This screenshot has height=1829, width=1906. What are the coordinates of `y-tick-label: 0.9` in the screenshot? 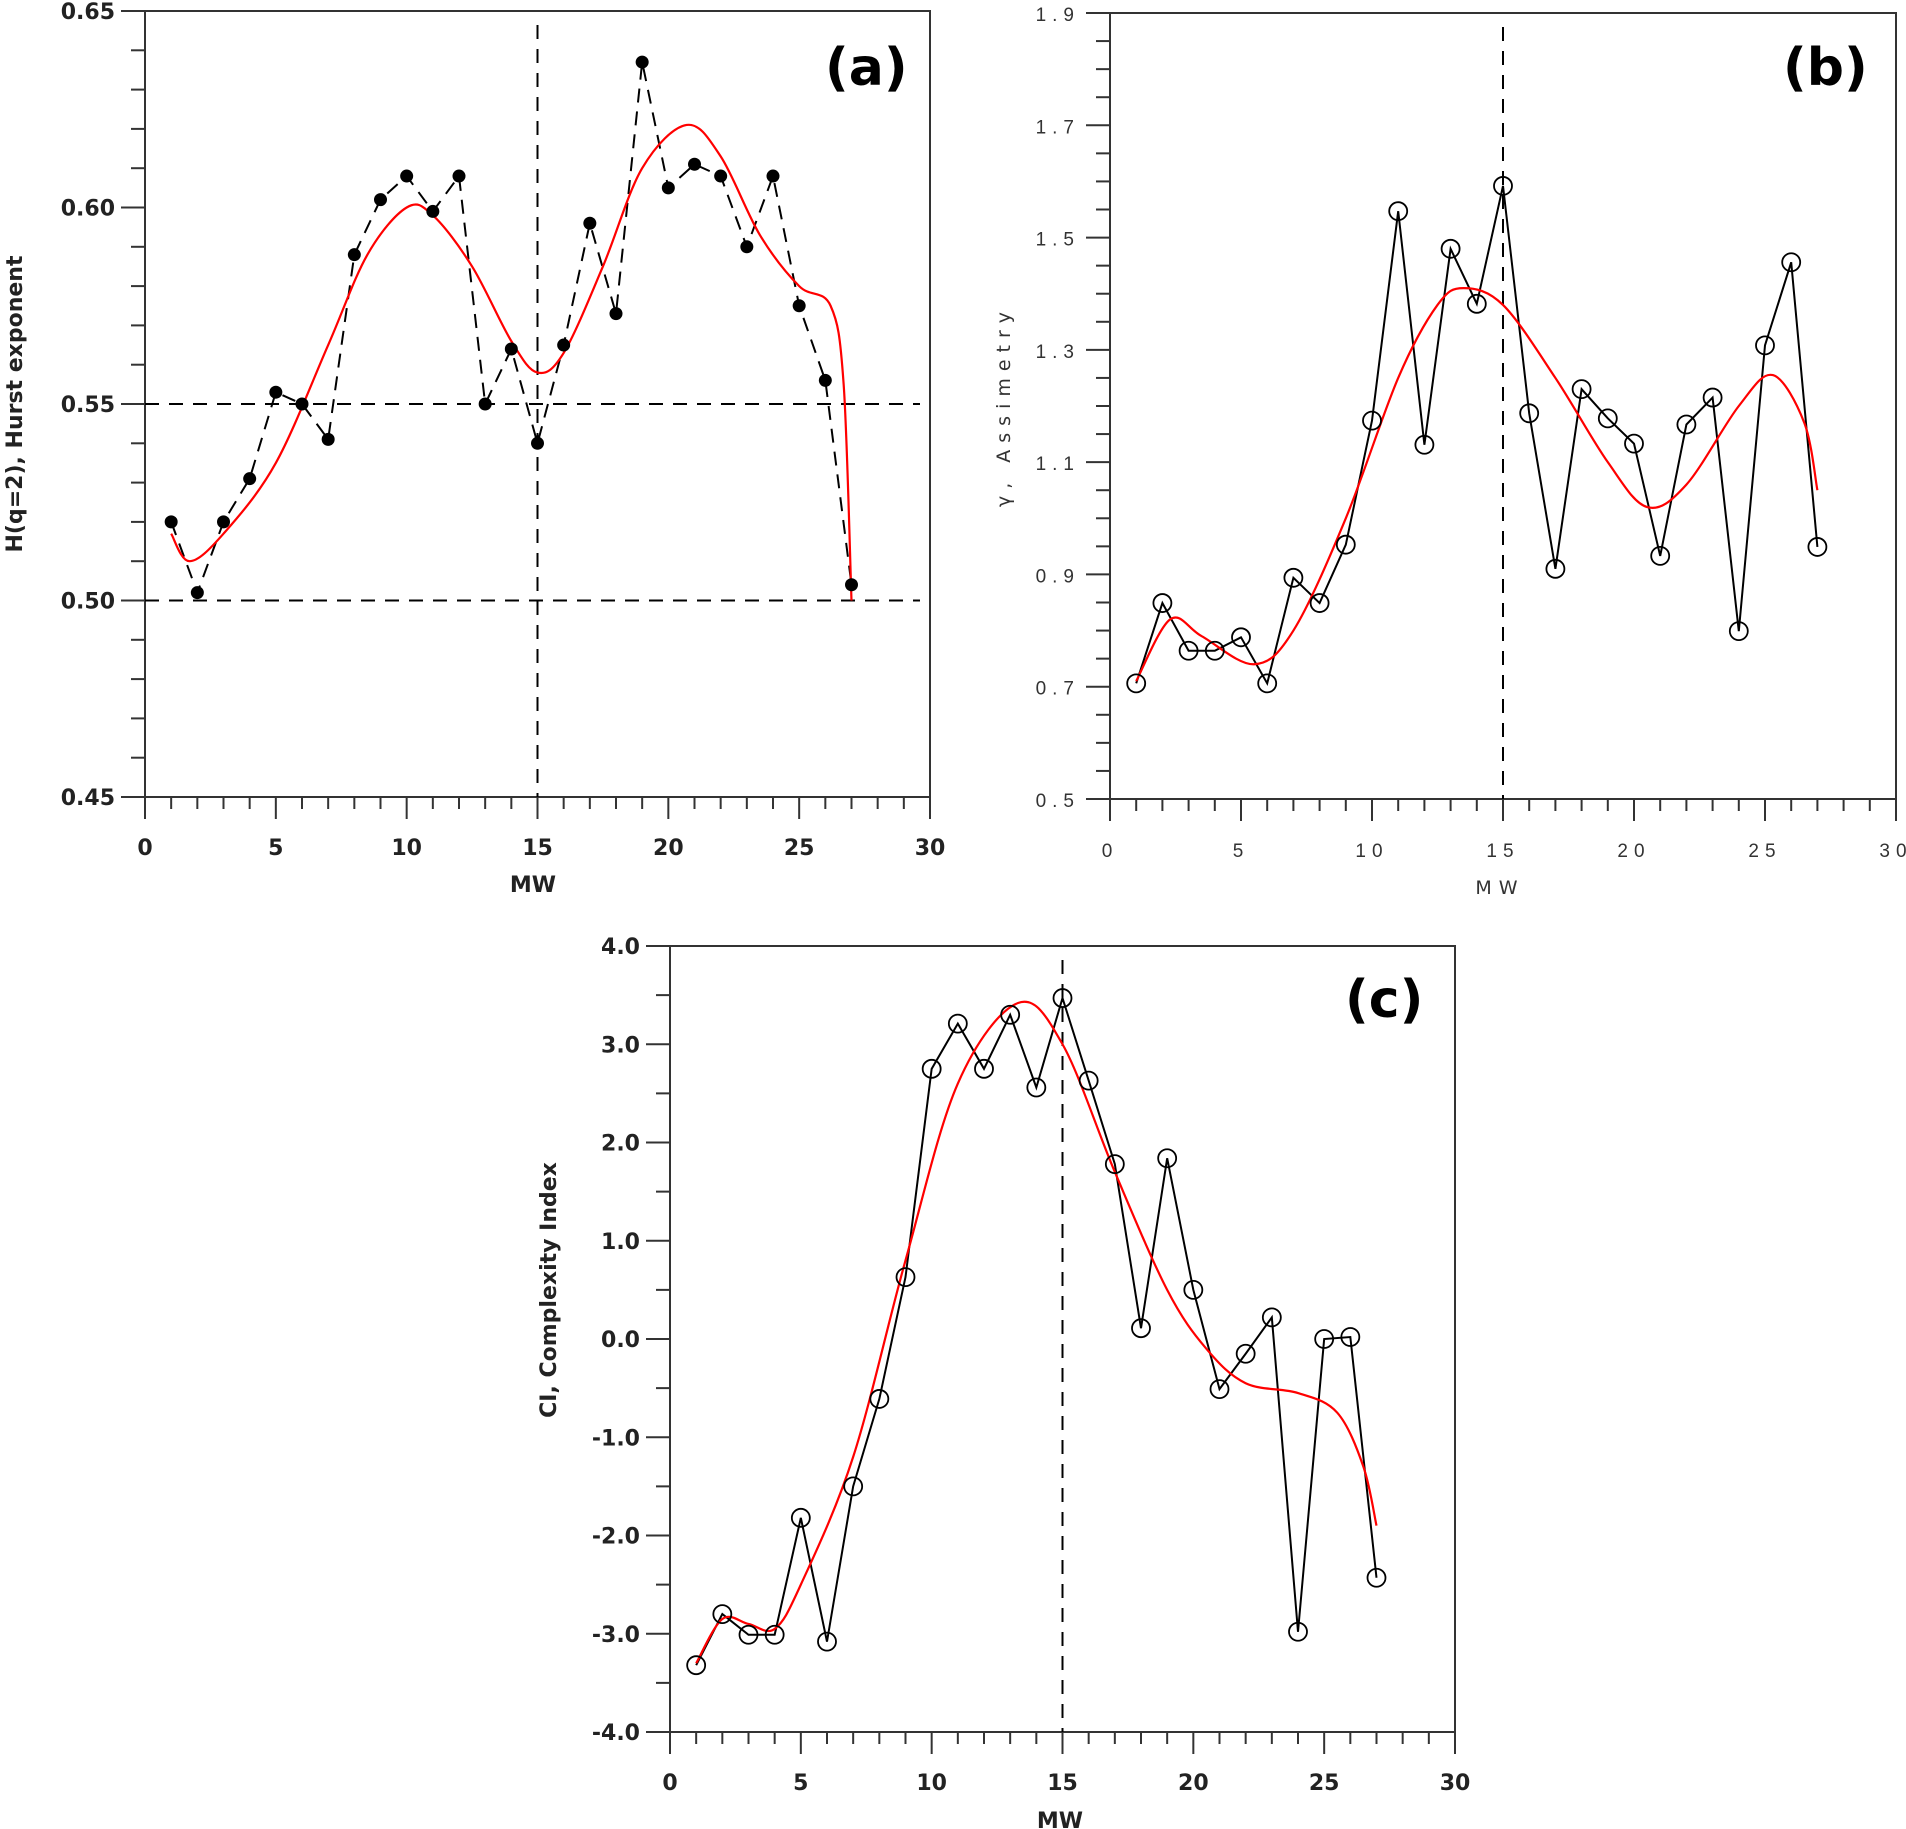 It's located at (1058, 576).